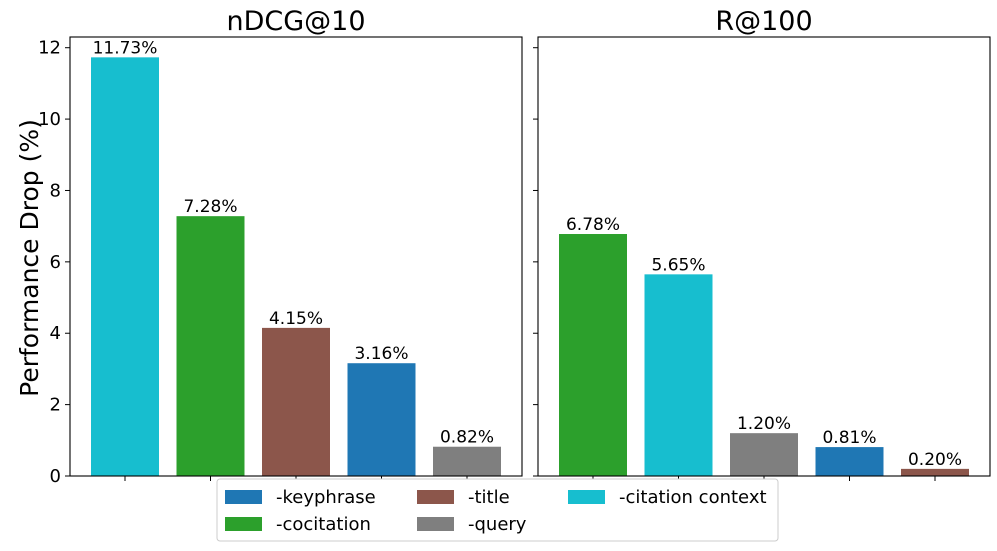 This screenshot has height=551, width=997. Describe the element at coordinates (55, 190) in the screenshot. I see `y-tick-label: 8` at that location.